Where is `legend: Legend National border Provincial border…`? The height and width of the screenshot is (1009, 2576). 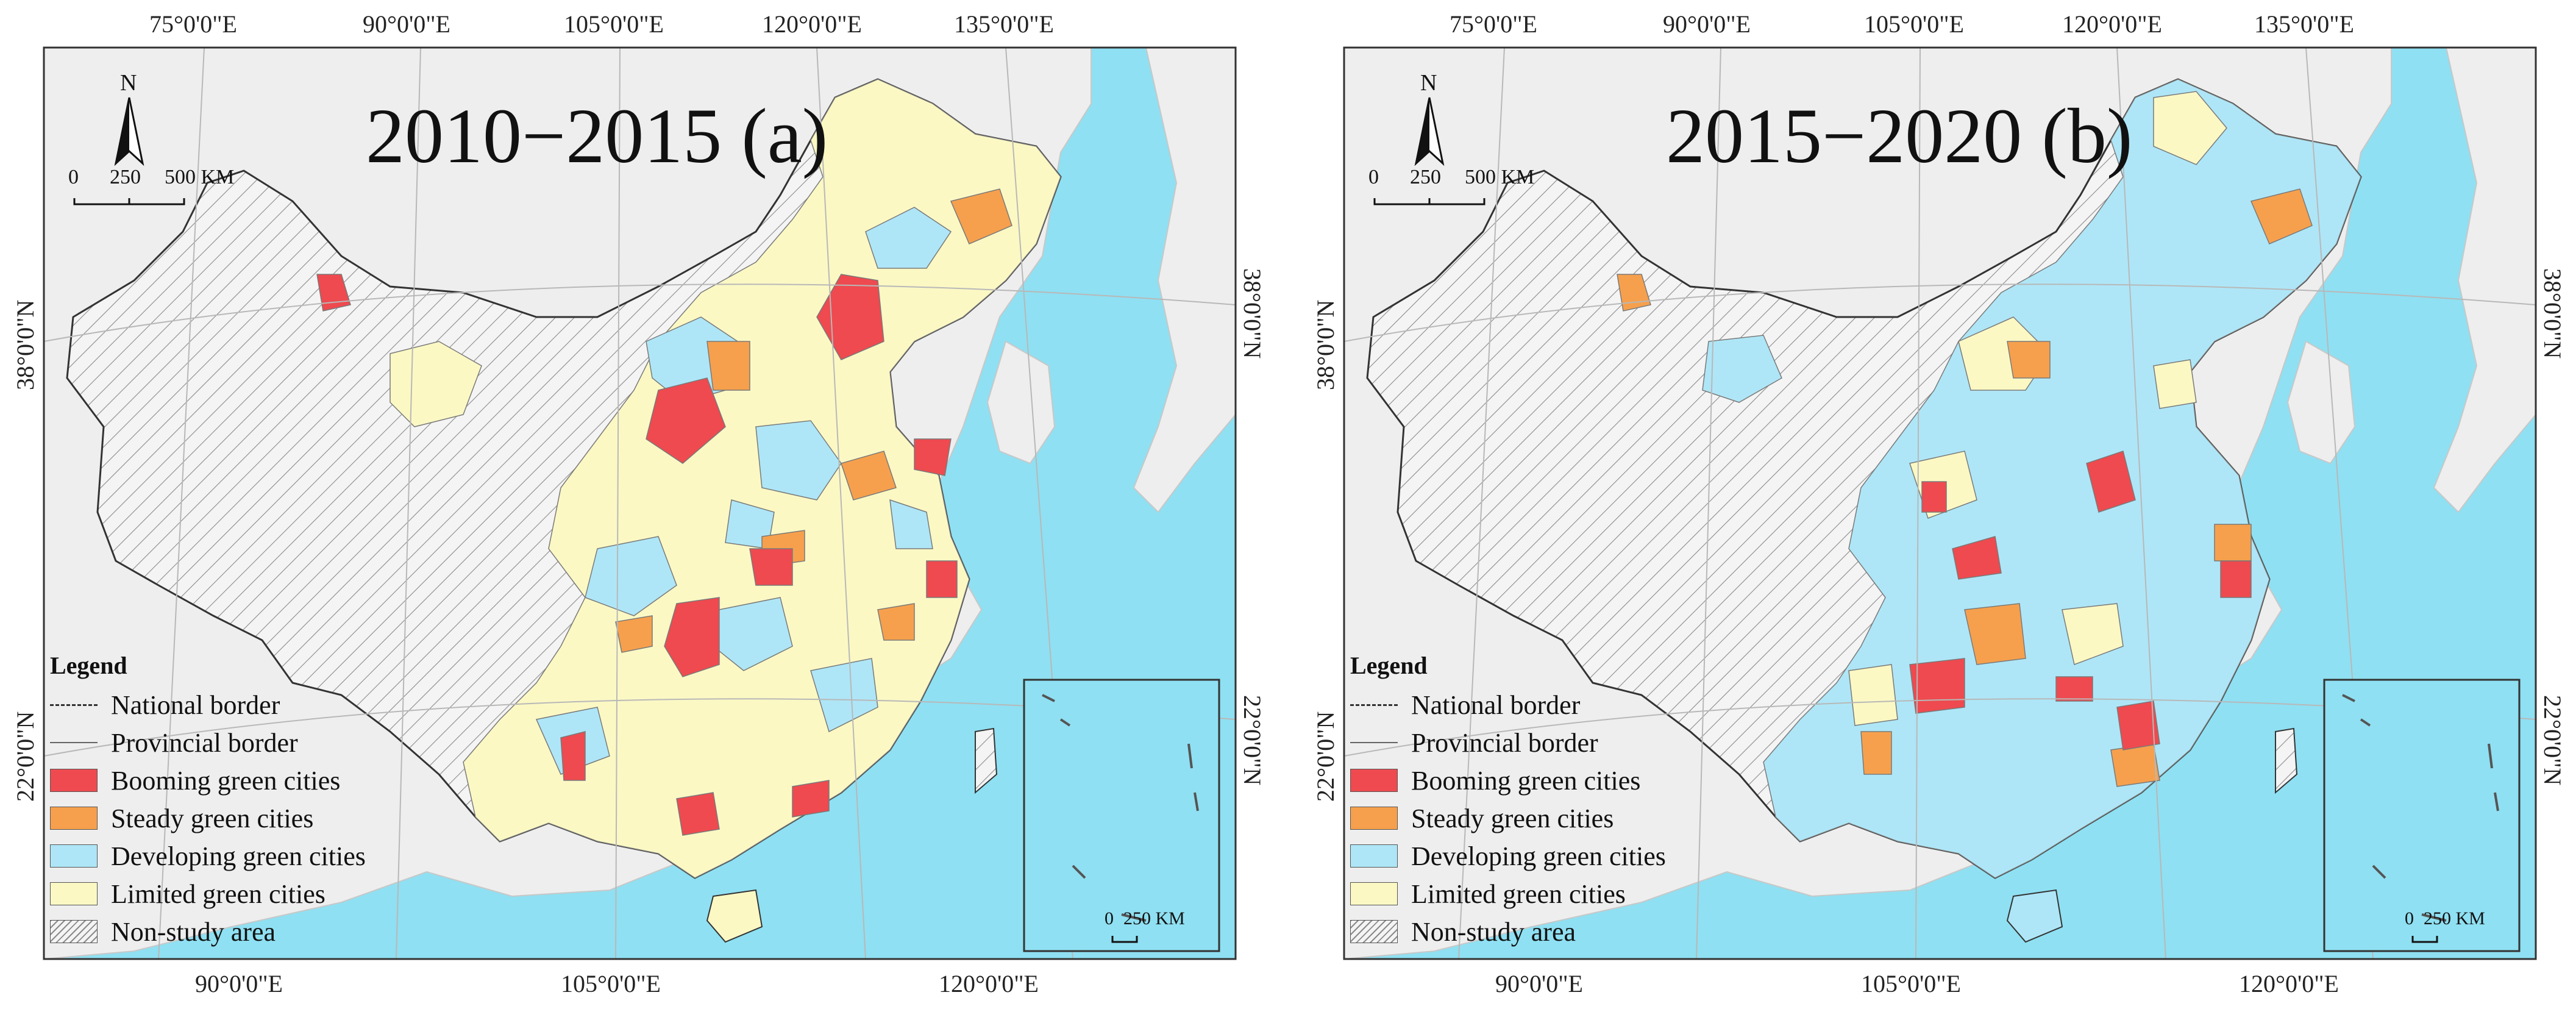 legend: Legend National border Provincial border… is located at coordinates (1569, 800).